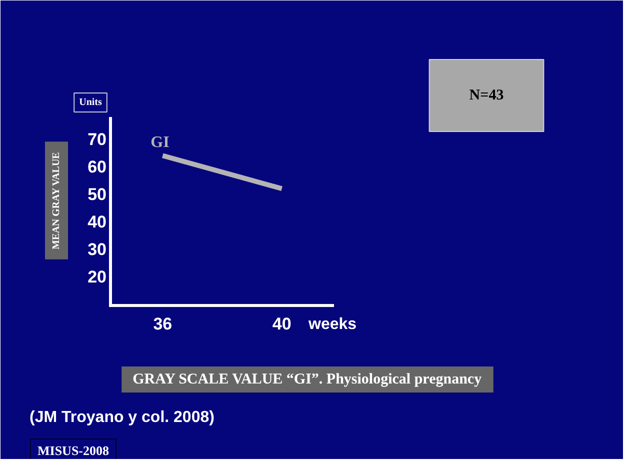 This screenshot has width=625, height=461. I want to click on y-tick-label: 70, so click(97, 140).